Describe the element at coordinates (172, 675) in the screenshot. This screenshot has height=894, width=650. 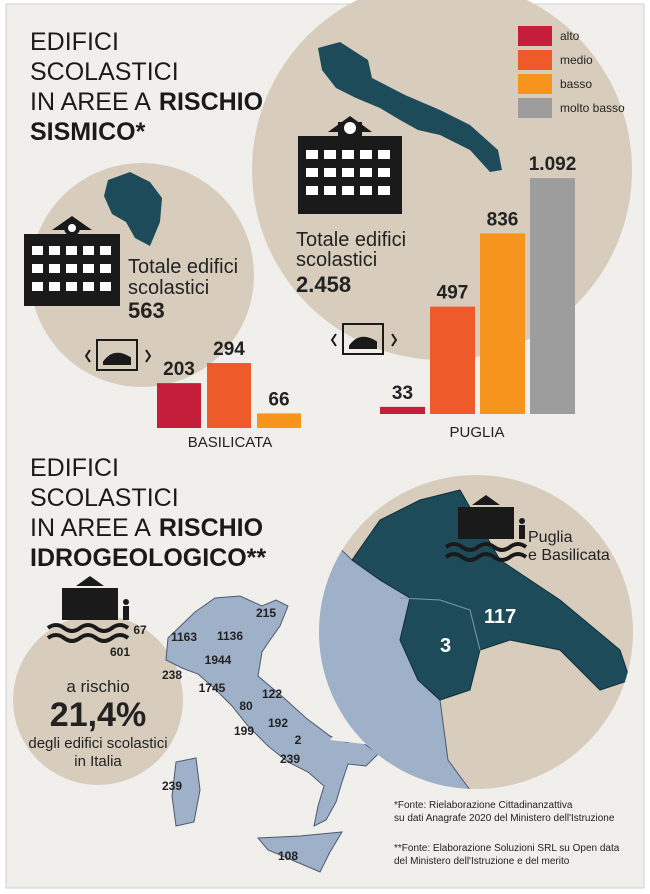
I see `region-value: 238` at that location.